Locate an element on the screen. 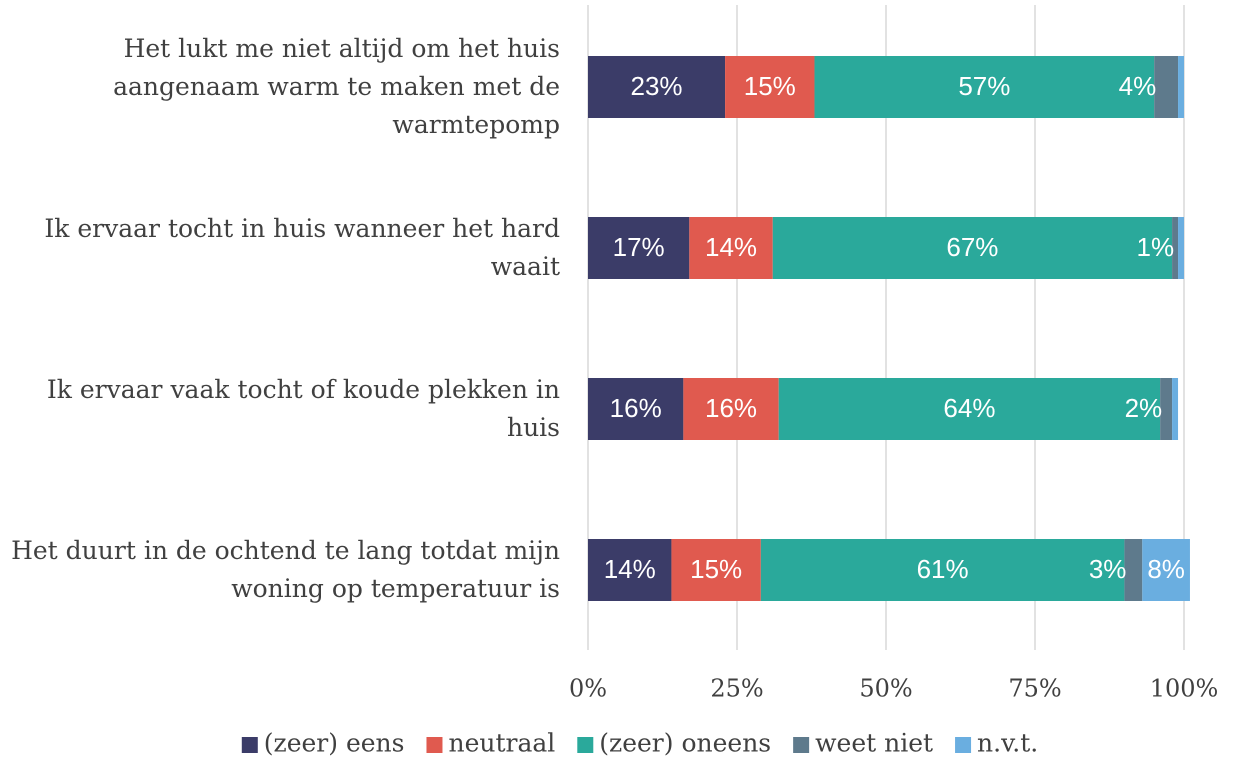 The image size is (1250, 765). data-label: 61% is located at coordinates (943, 569).